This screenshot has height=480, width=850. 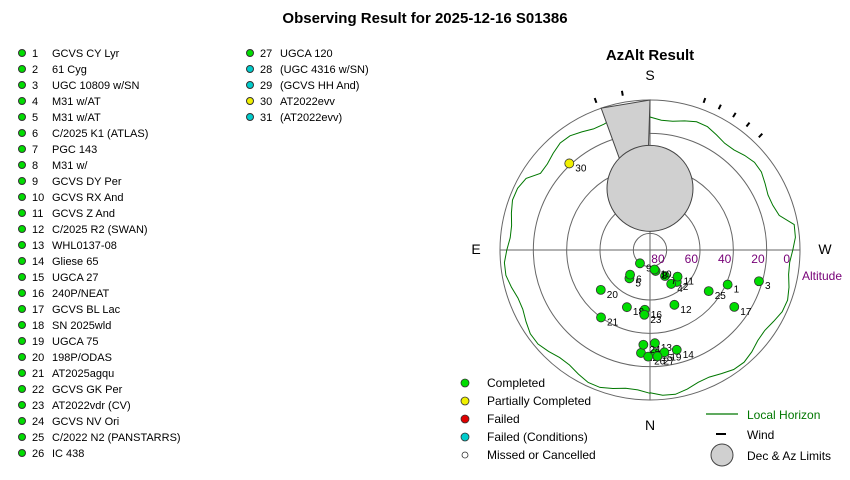 What do you see at coordinates (68, 454) in the screenshot?
I see `target-name: IC 438` at bounding box center [68, 454].